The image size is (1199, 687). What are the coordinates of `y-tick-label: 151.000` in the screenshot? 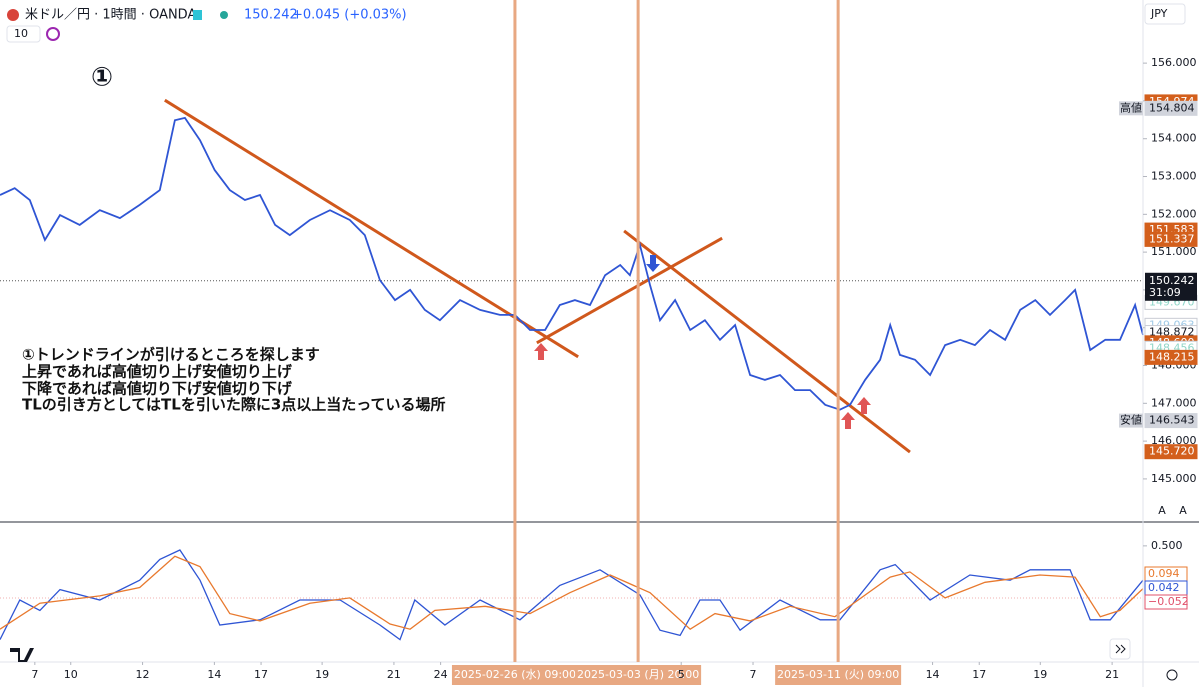 It's located at (1174, 251).